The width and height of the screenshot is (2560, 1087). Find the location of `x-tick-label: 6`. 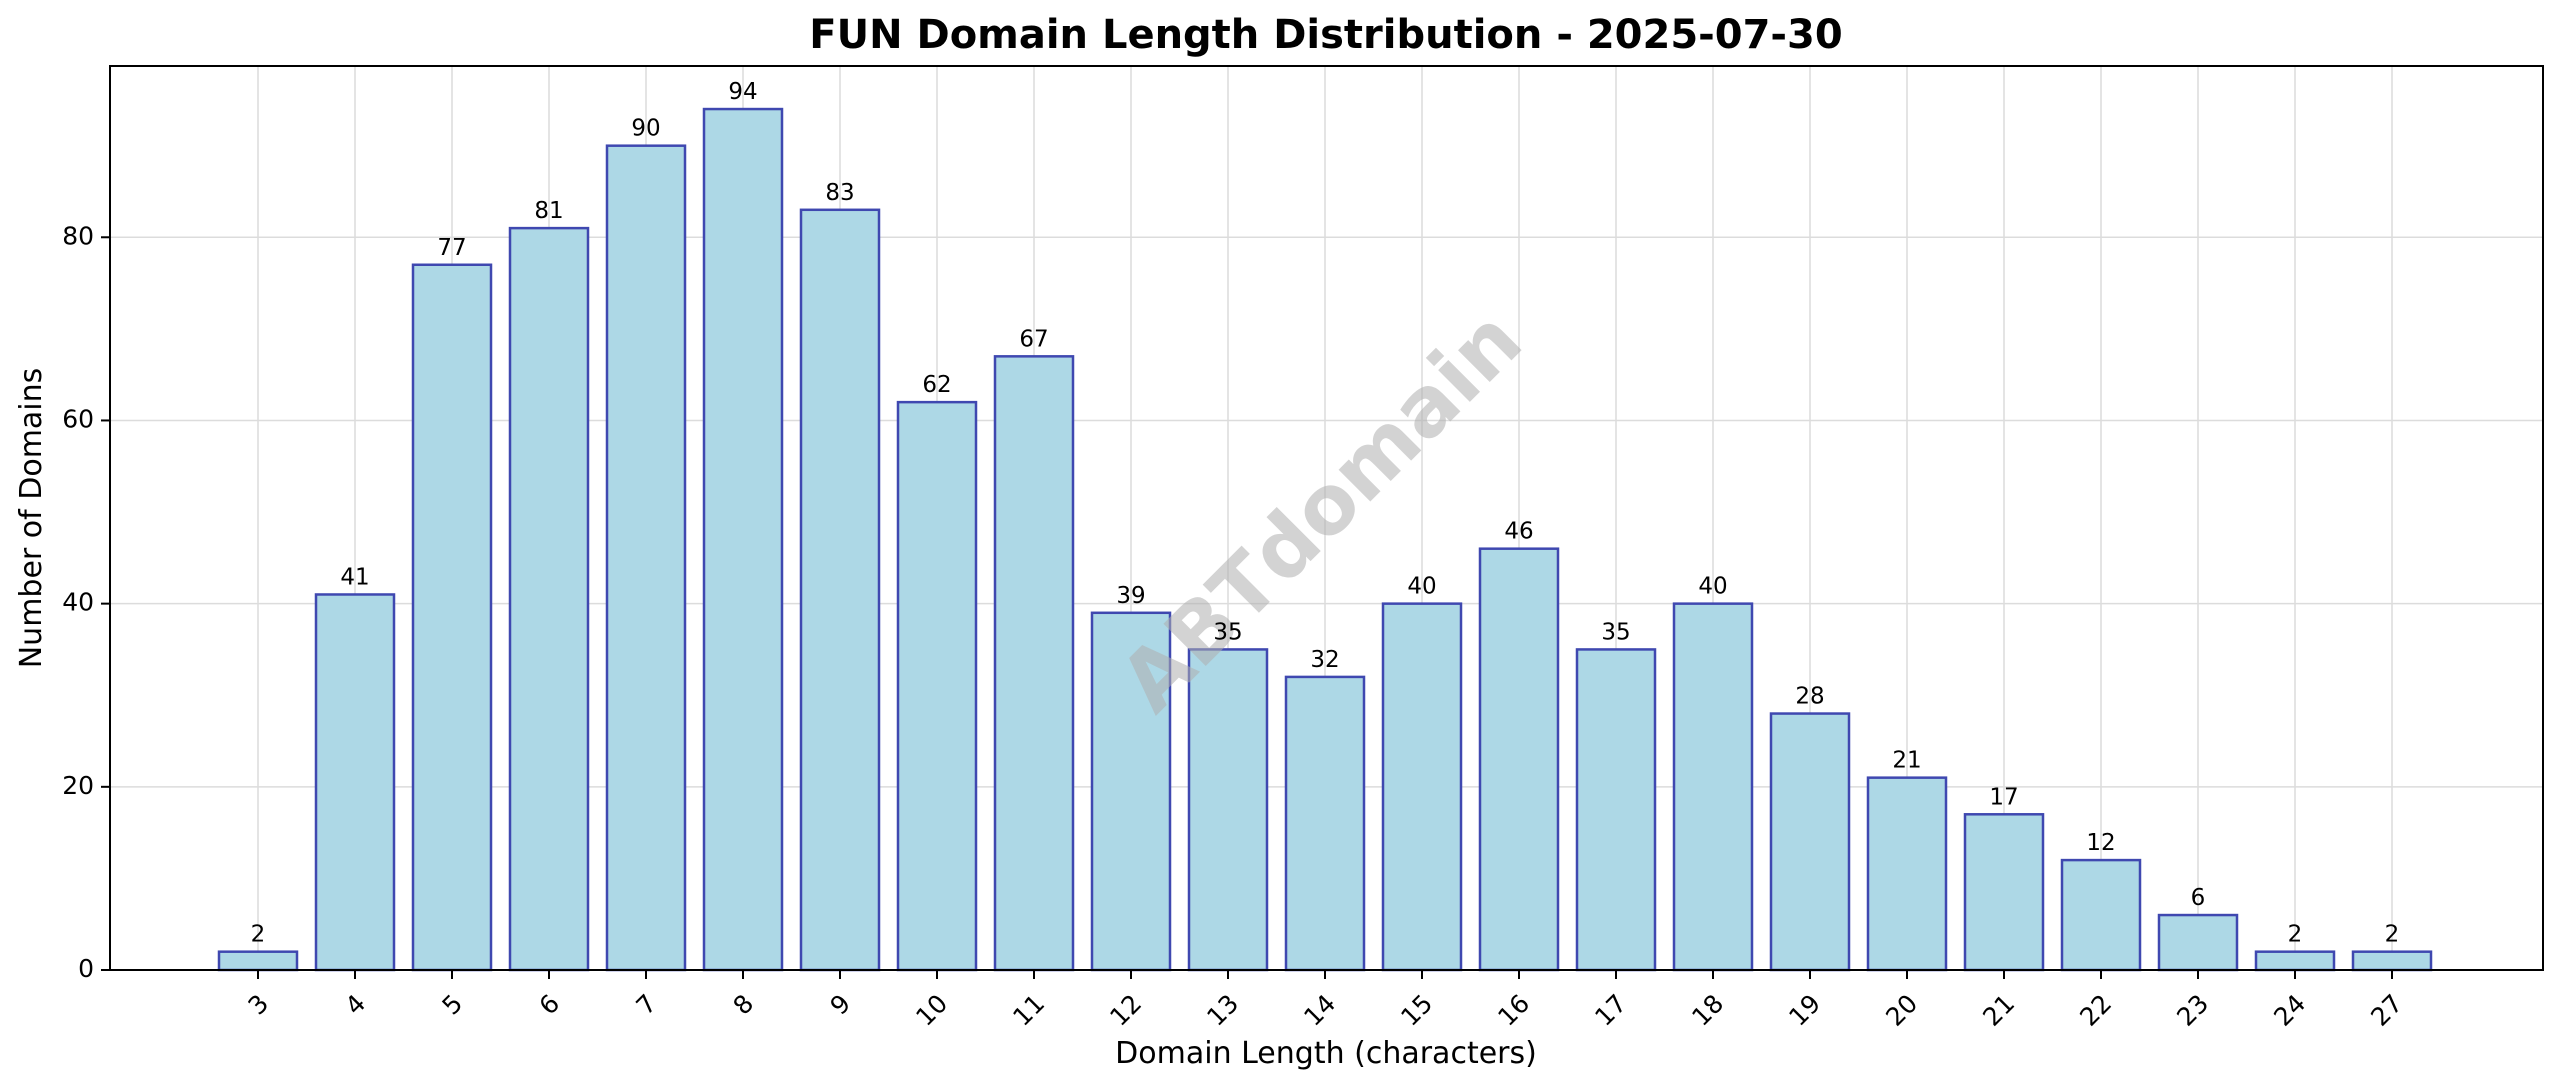

x-tick-label: 6 is located at coordinates (549, 1005).